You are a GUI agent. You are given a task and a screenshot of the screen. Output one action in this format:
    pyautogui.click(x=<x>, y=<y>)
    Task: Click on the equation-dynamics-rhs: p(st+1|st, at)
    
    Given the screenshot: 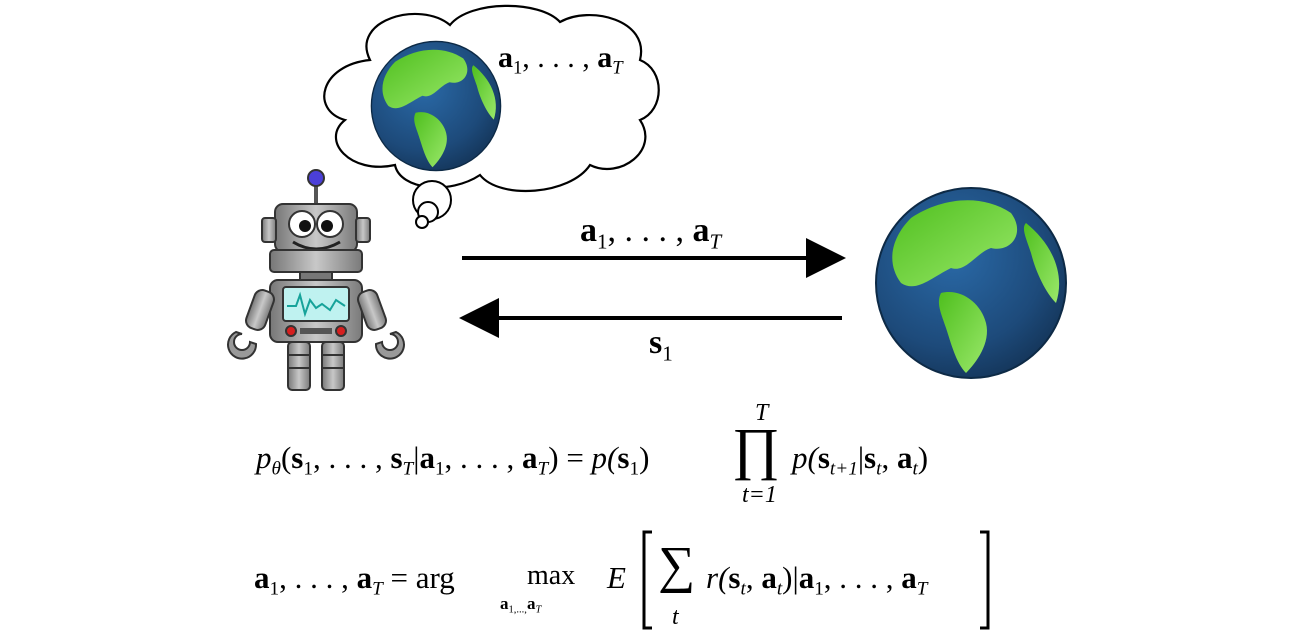 What is the action you would take?
    pyautogui.click(x=860, y=460)
    